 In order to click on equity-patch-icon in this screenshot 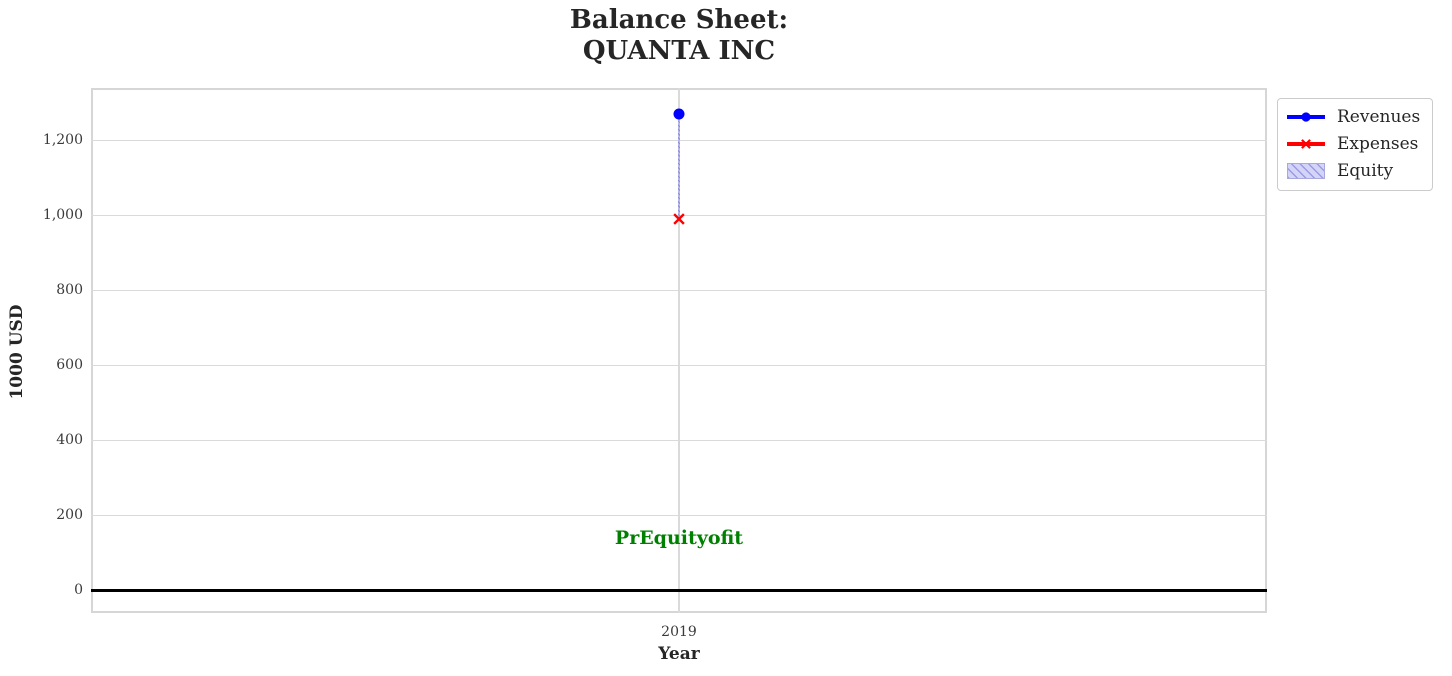, I will do `click(1306, 171)`.